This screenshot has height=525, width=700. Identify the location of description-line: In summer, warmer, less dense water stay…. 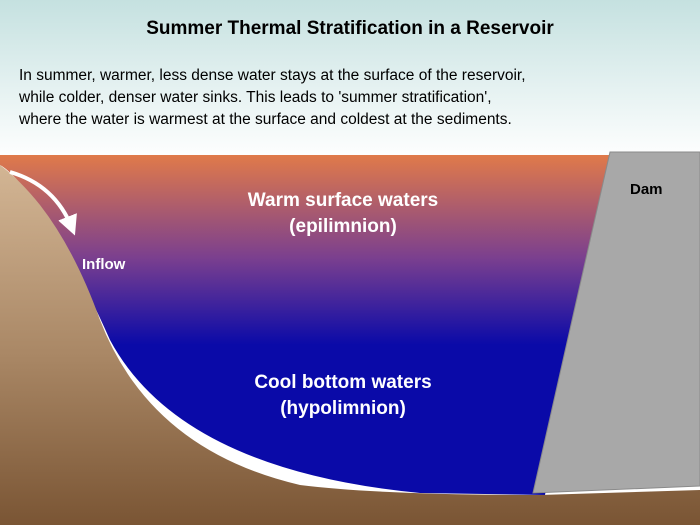
(272, 75).